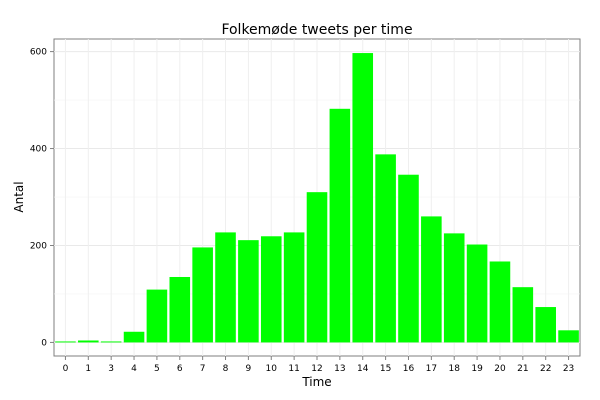 The image size is (600, 400). What do you see at coordinates (316, 382) in the screenshot?
I see `x-axis-label: Time` at bounding box center [316, 382].